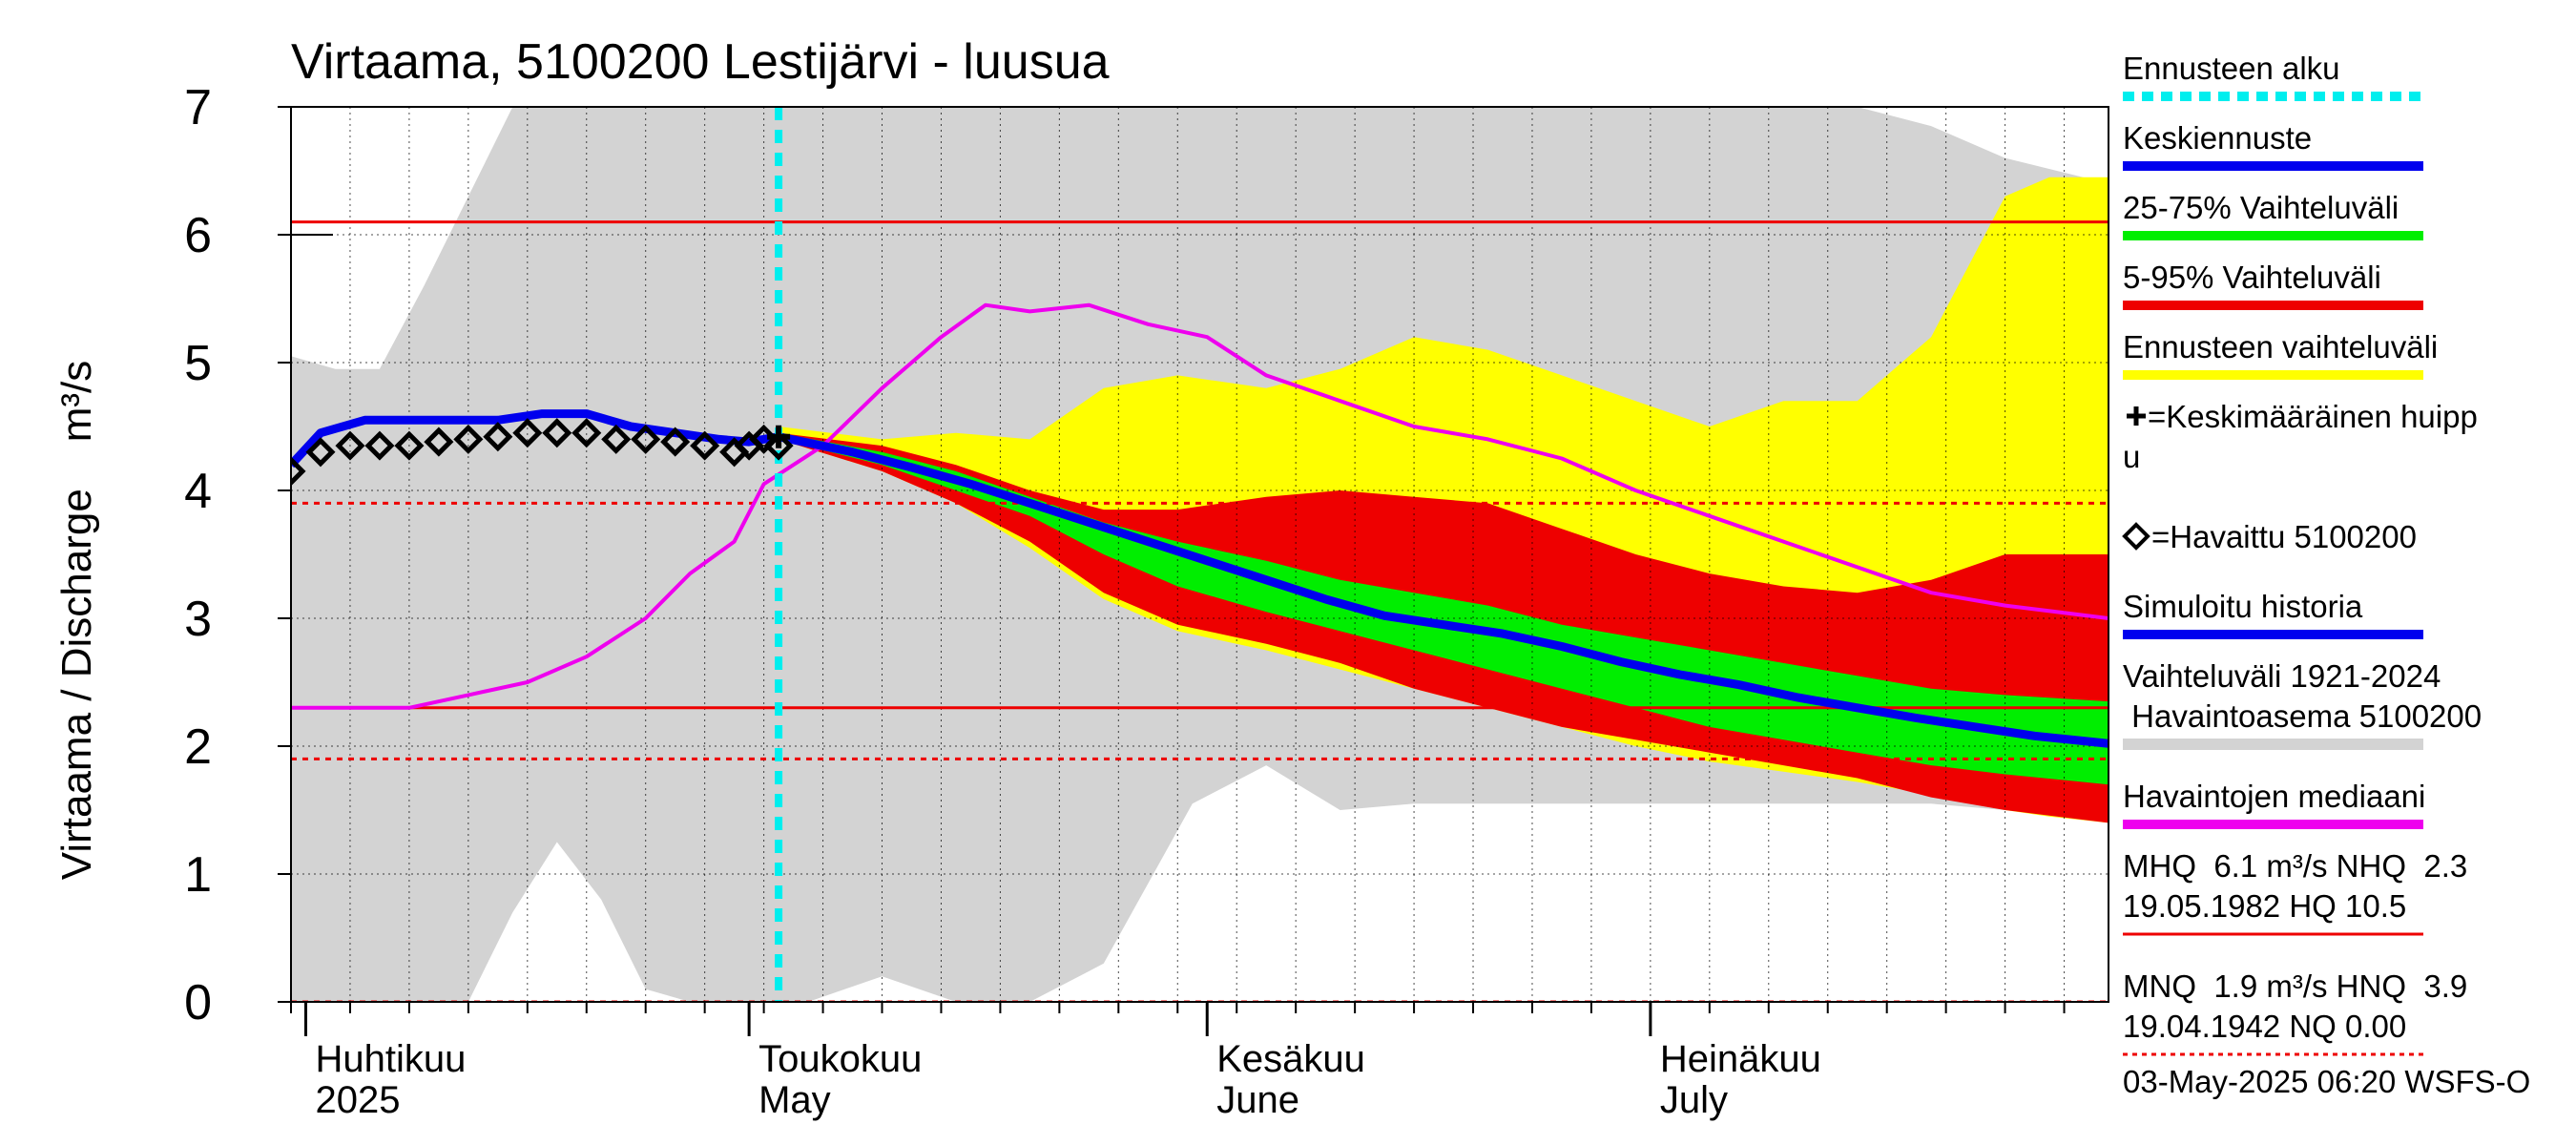  Describe the element at coordinates (2136, 416) in the screenshot. I see `legend-plus-icon` at that location.